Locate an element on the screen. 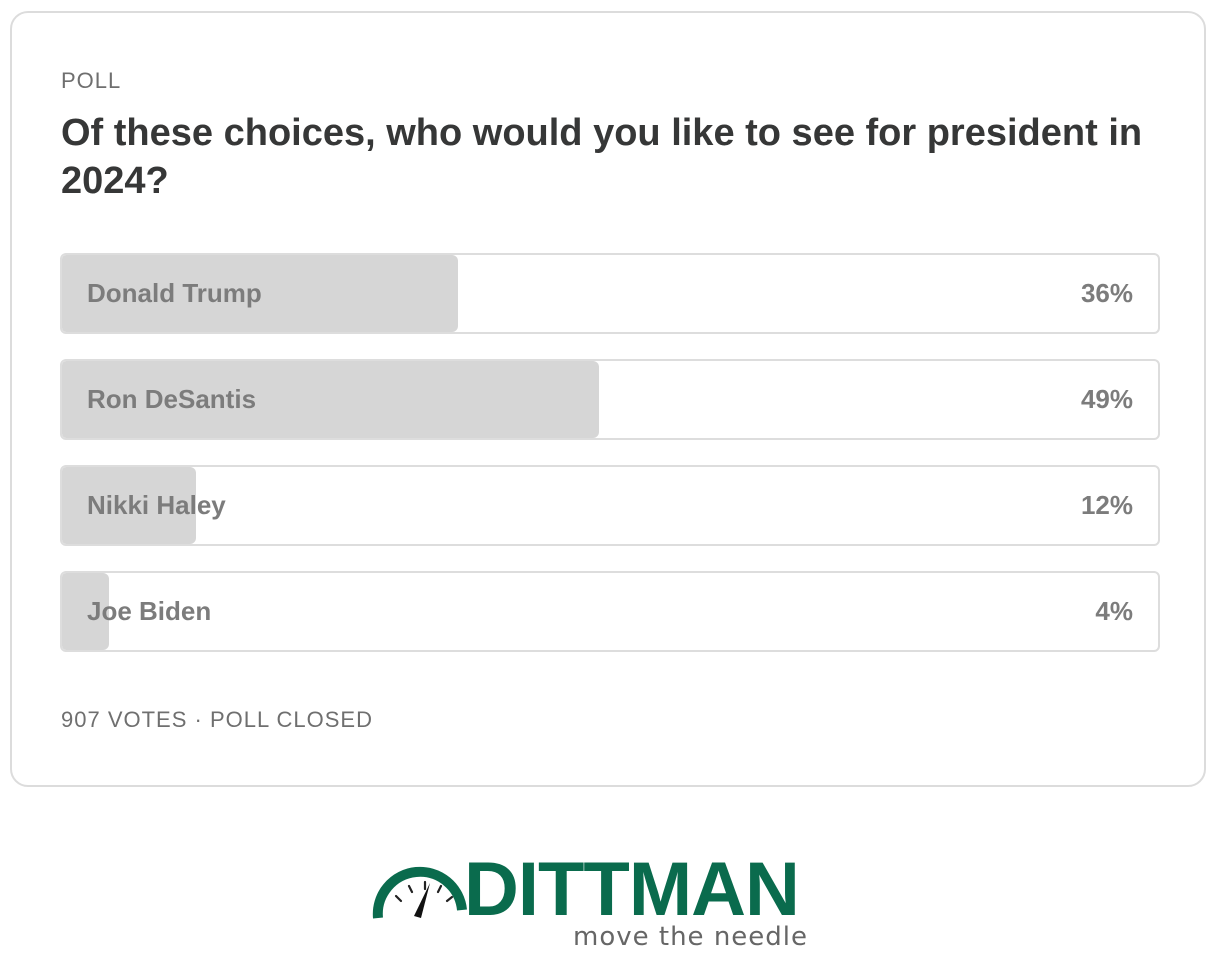 The height and width of the screenshot is (974, 1226). poll-option-ron-desantis: Ron DeSantis 49% is located at coordinates (610, 399).